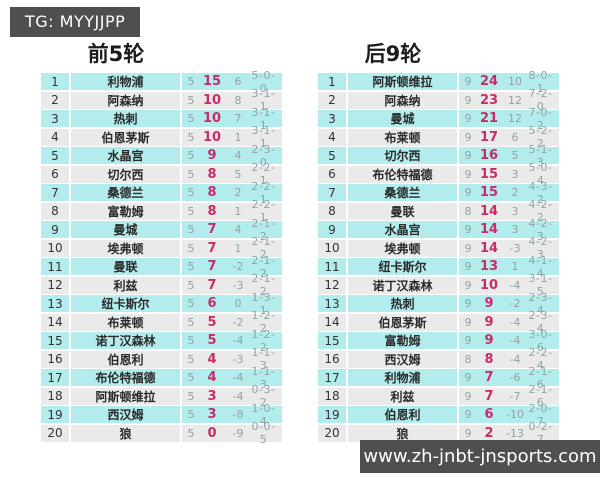  Describe the element at coordinates (161, 100) in the screenshot. I see `table-row: 2 阿森纳 5 10 8 3-1-1` at that location.